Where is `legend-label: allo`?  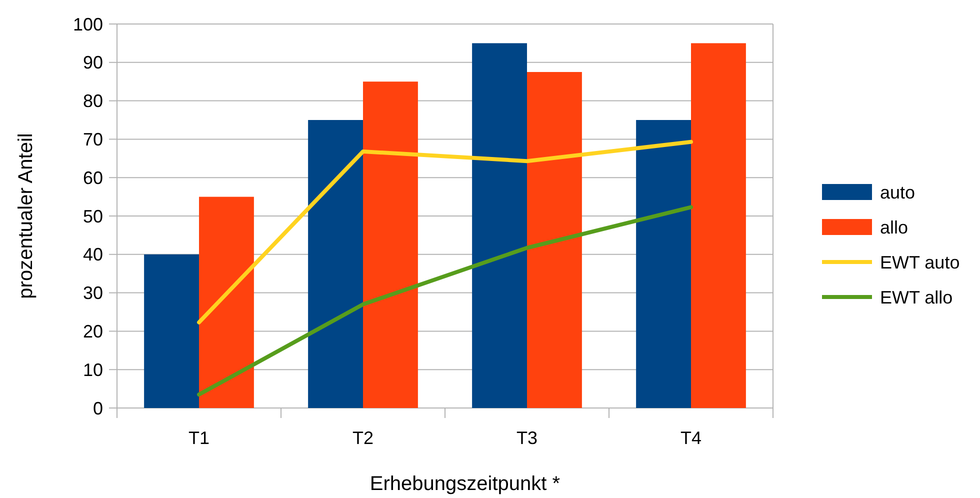 legend-label: allo is located at coordinates (894, 227).